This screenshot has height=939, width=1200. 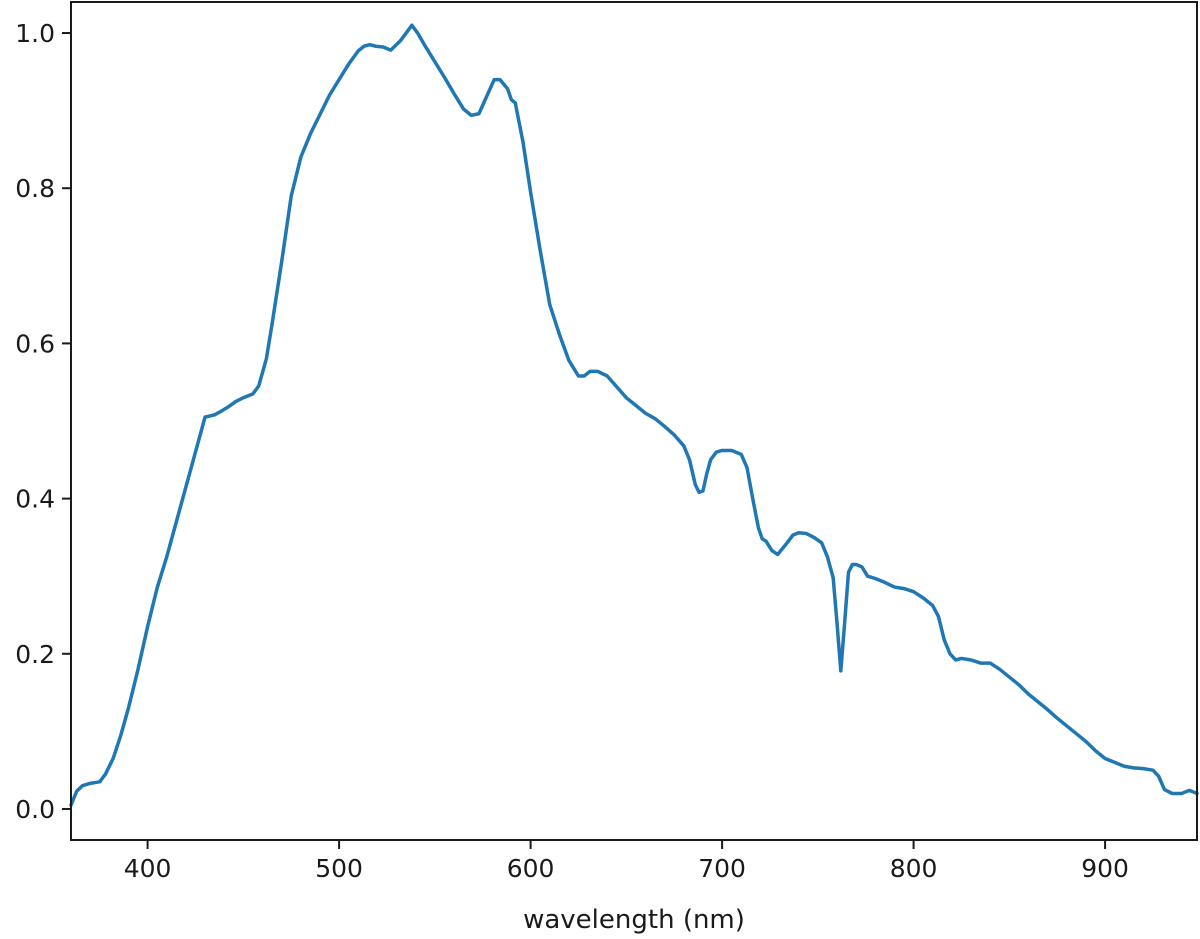 I want to click on y-tick-label: 0.6, so click(x=35, y=343).